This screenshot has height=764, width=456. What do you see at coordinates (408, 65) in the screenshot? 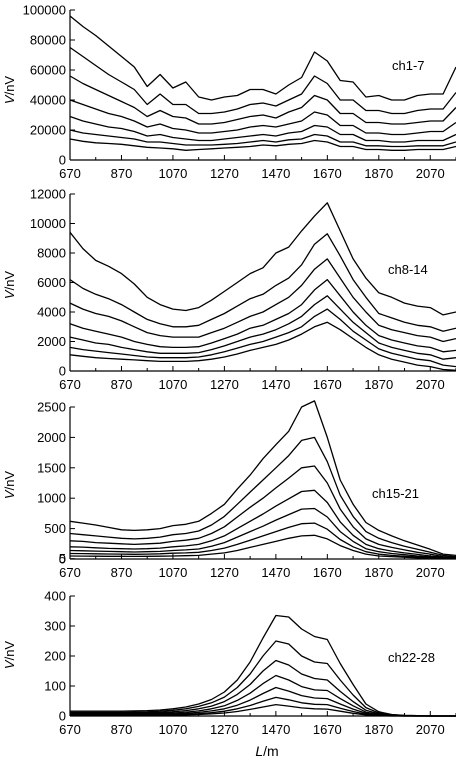
I see `panel-label: ch1-7` at bounding box center [408, 65].